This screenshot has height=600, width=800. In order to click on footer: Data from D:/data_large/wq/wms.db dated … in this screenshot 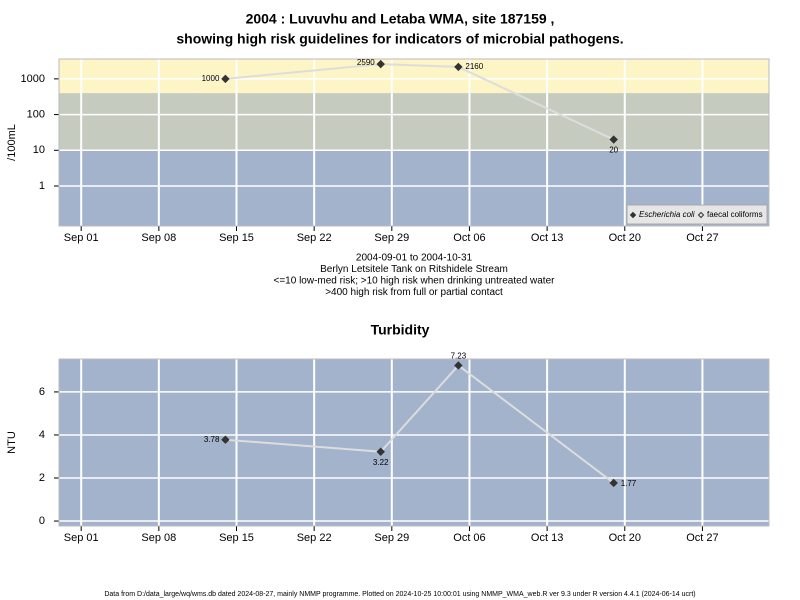, I will do `click(399, 594)`.